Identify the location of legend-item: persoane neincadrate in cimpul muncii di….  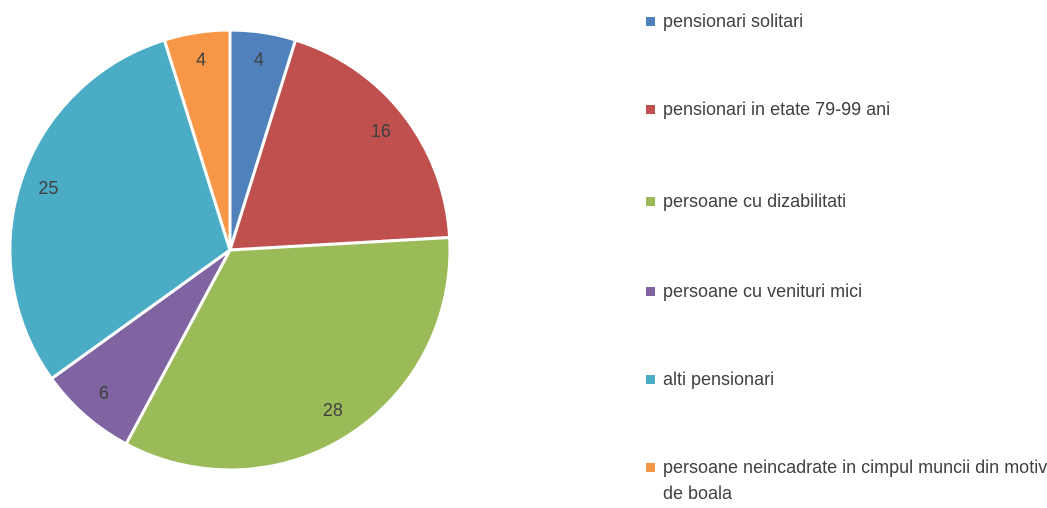
(846, 480).